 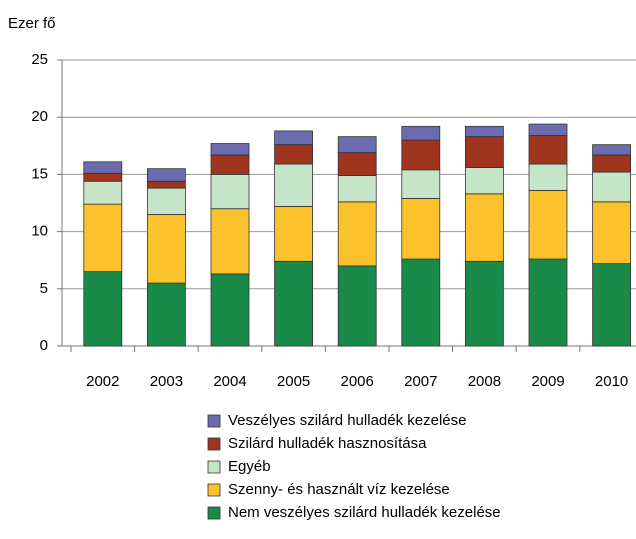 What do you see at coordinates (32, 23) in the screenshot?
I see `y-axis-label: Ezer fő` at bounding box center [32, 23].